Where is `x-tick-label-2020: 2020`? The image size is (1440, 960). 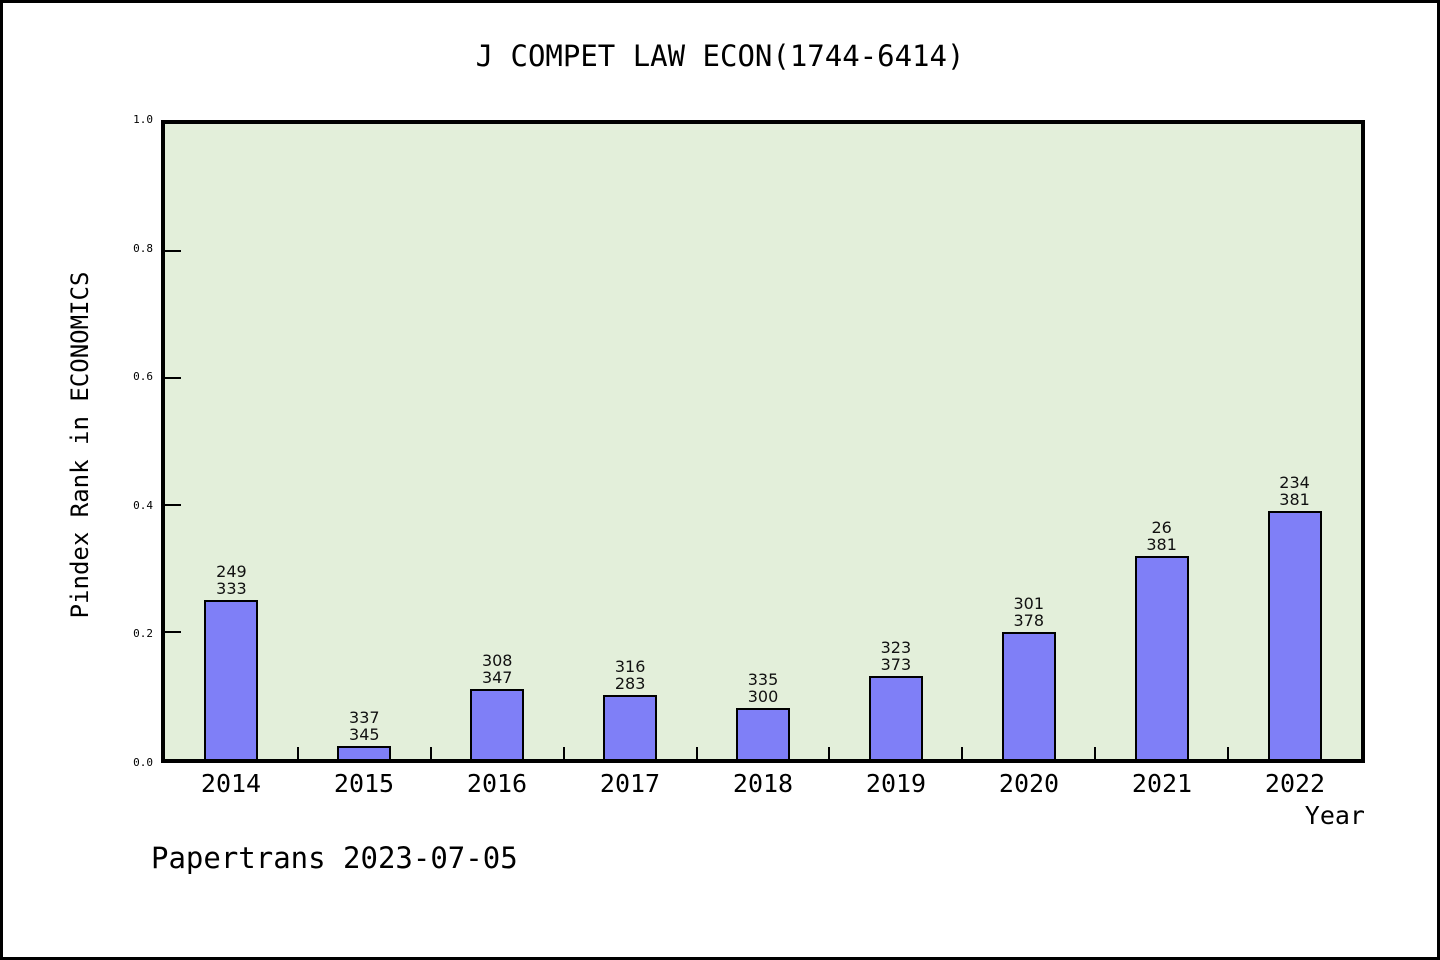
x-tick-label-2020: 2020 is located at coordinates (1029, 783).